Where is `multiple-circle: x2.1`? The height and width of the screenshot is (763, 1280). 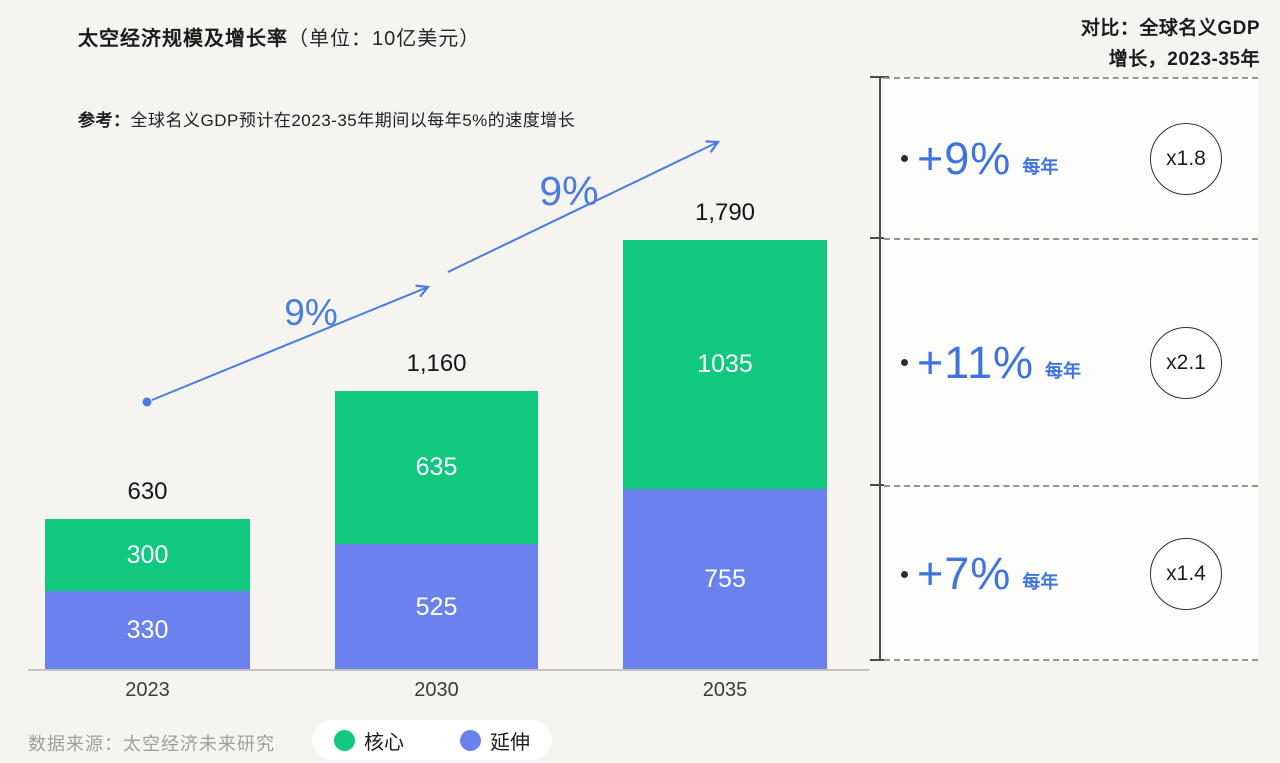
multiple-circle: x2.1 is located at coordinates (1186, 362).